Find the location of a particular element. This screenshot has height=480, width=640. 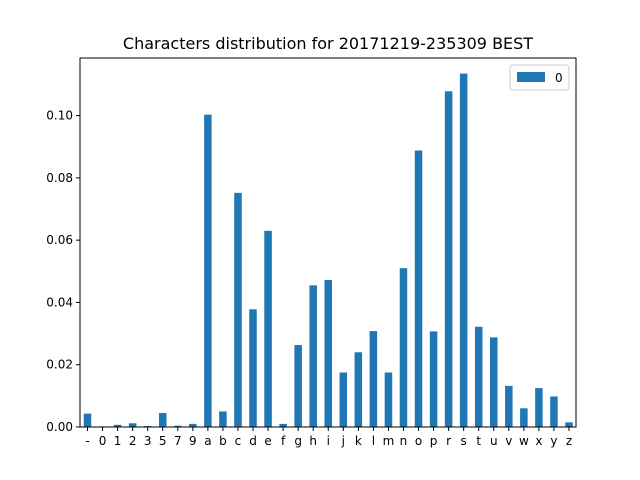

bar-x is located at coordinates (539, 407).